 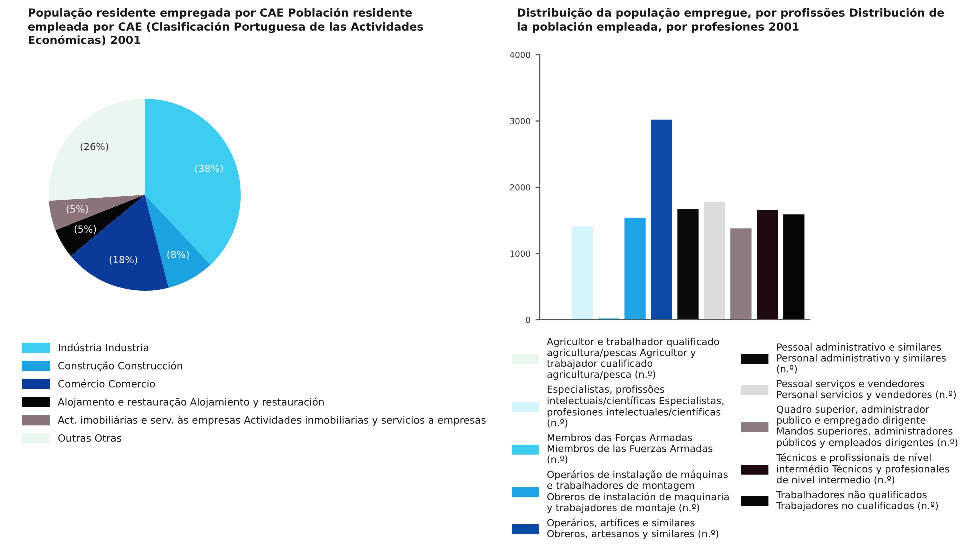 I want to click on data-label: (18%), so click(x=124, y=260).